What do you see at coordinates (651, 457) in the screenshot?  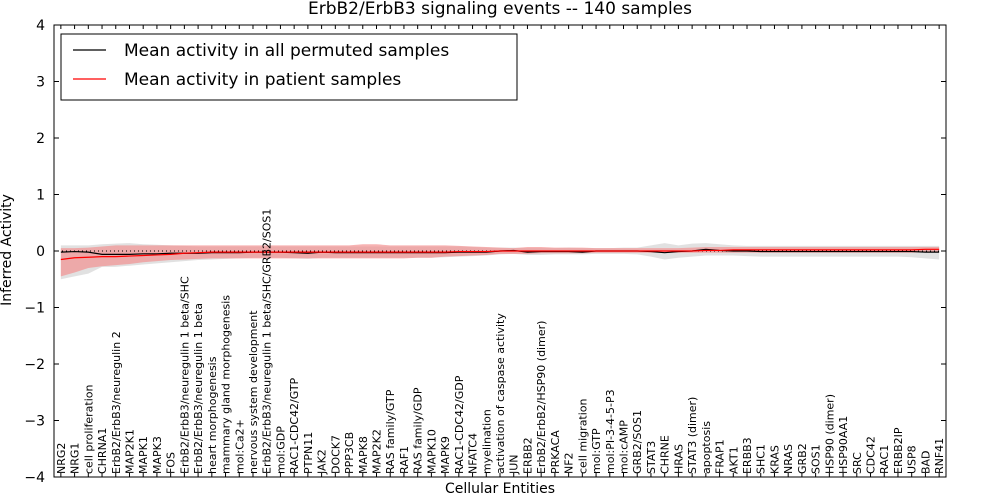 I see `x-tick-label: STAT3` at bounding box center [651, 457].